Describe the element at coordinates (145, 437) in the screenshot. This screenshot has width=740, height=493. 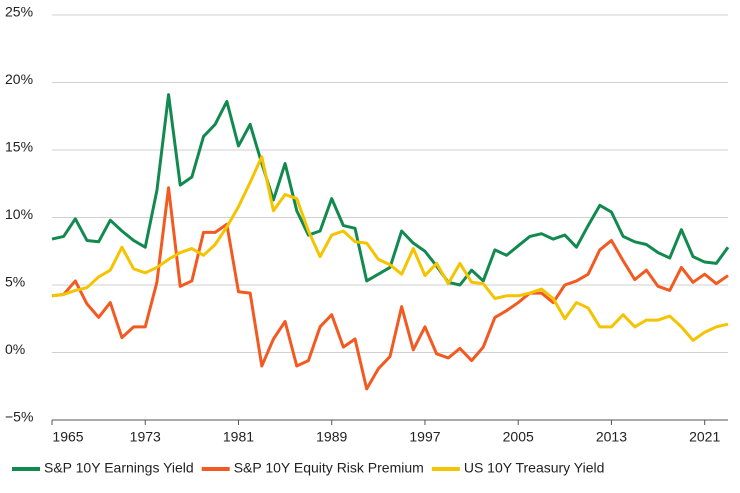
I see `x-tick-label: 1973` at that location.